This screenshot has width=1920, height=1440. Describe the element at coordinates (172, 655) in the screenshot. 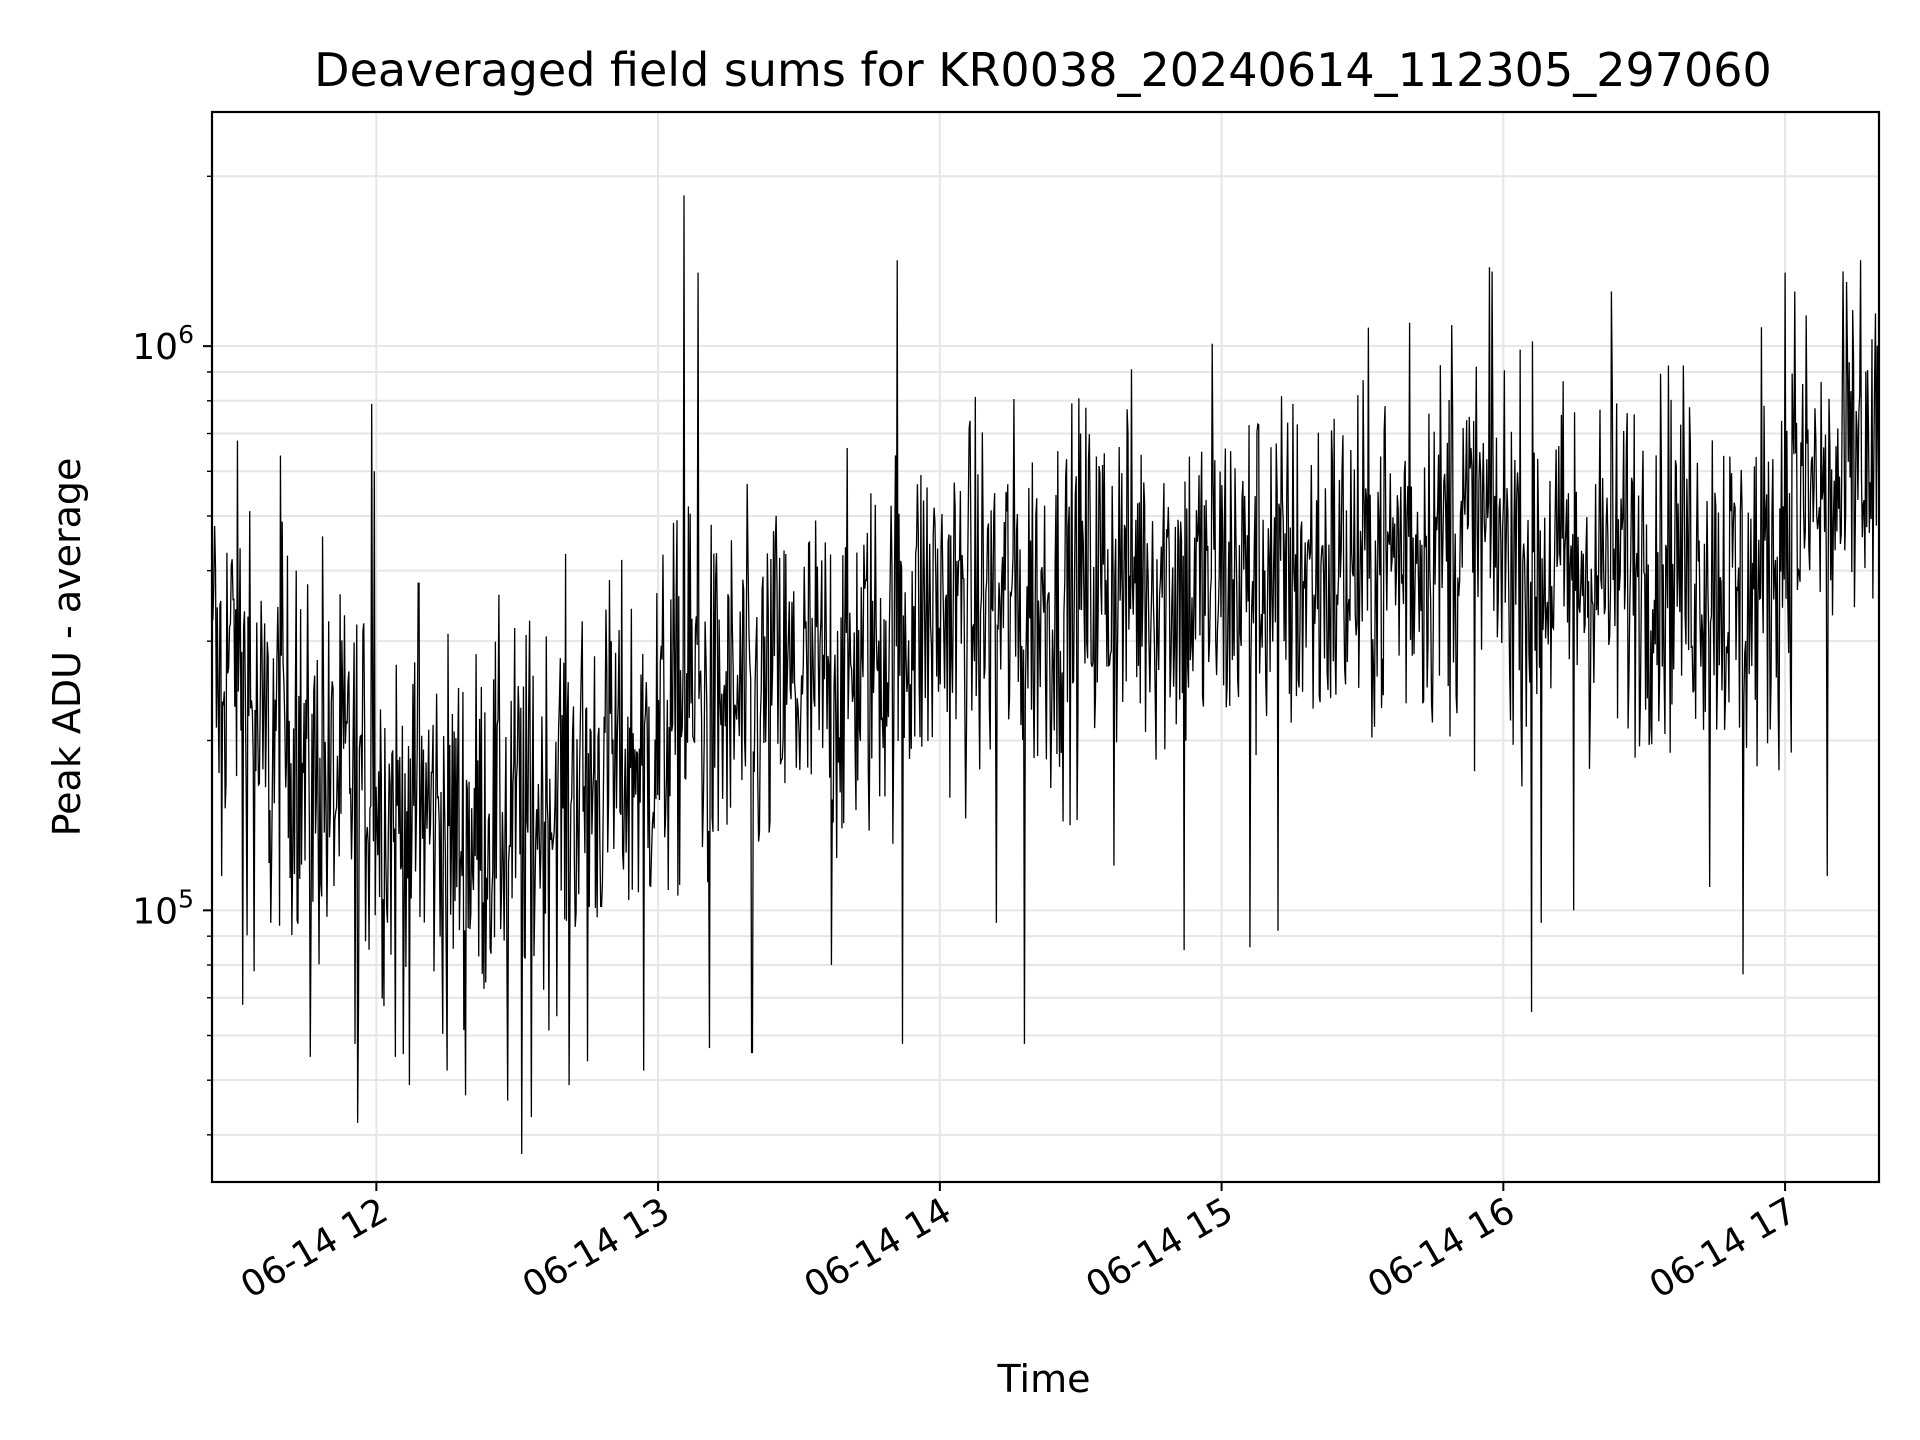

I see `y-axis: 10⁵ 10⁶` at that location.